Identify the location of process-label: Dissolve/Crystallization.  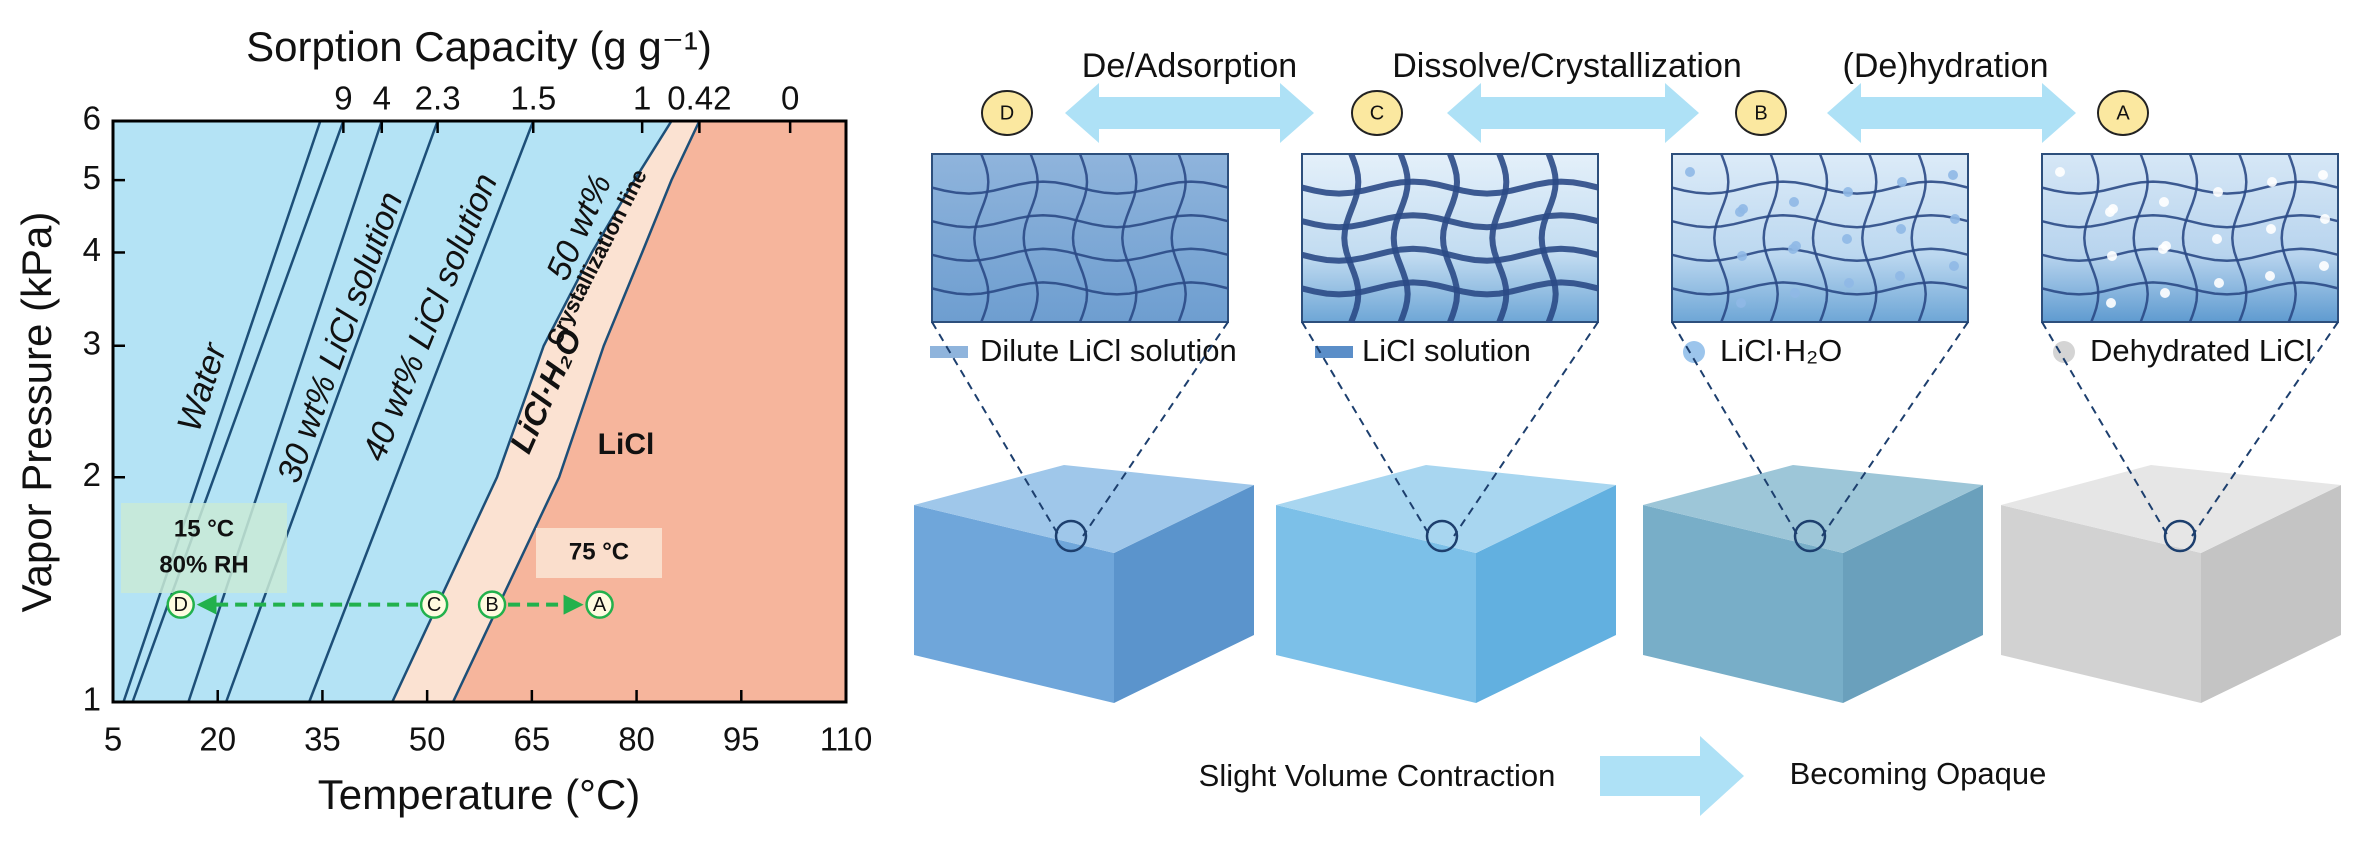
(1567, 66).